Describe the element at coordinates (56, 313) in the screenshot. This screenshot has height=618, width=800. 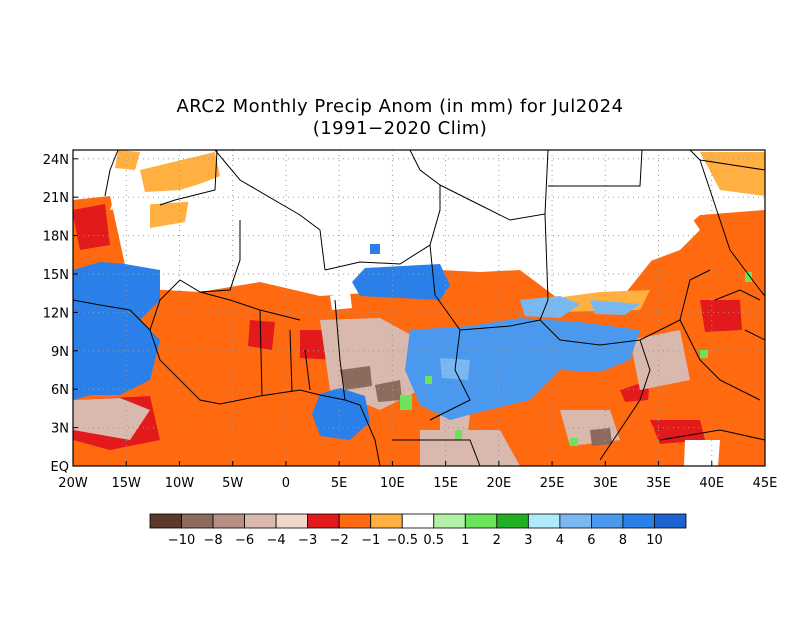
I see `y-tick-label: 12N` at that location.